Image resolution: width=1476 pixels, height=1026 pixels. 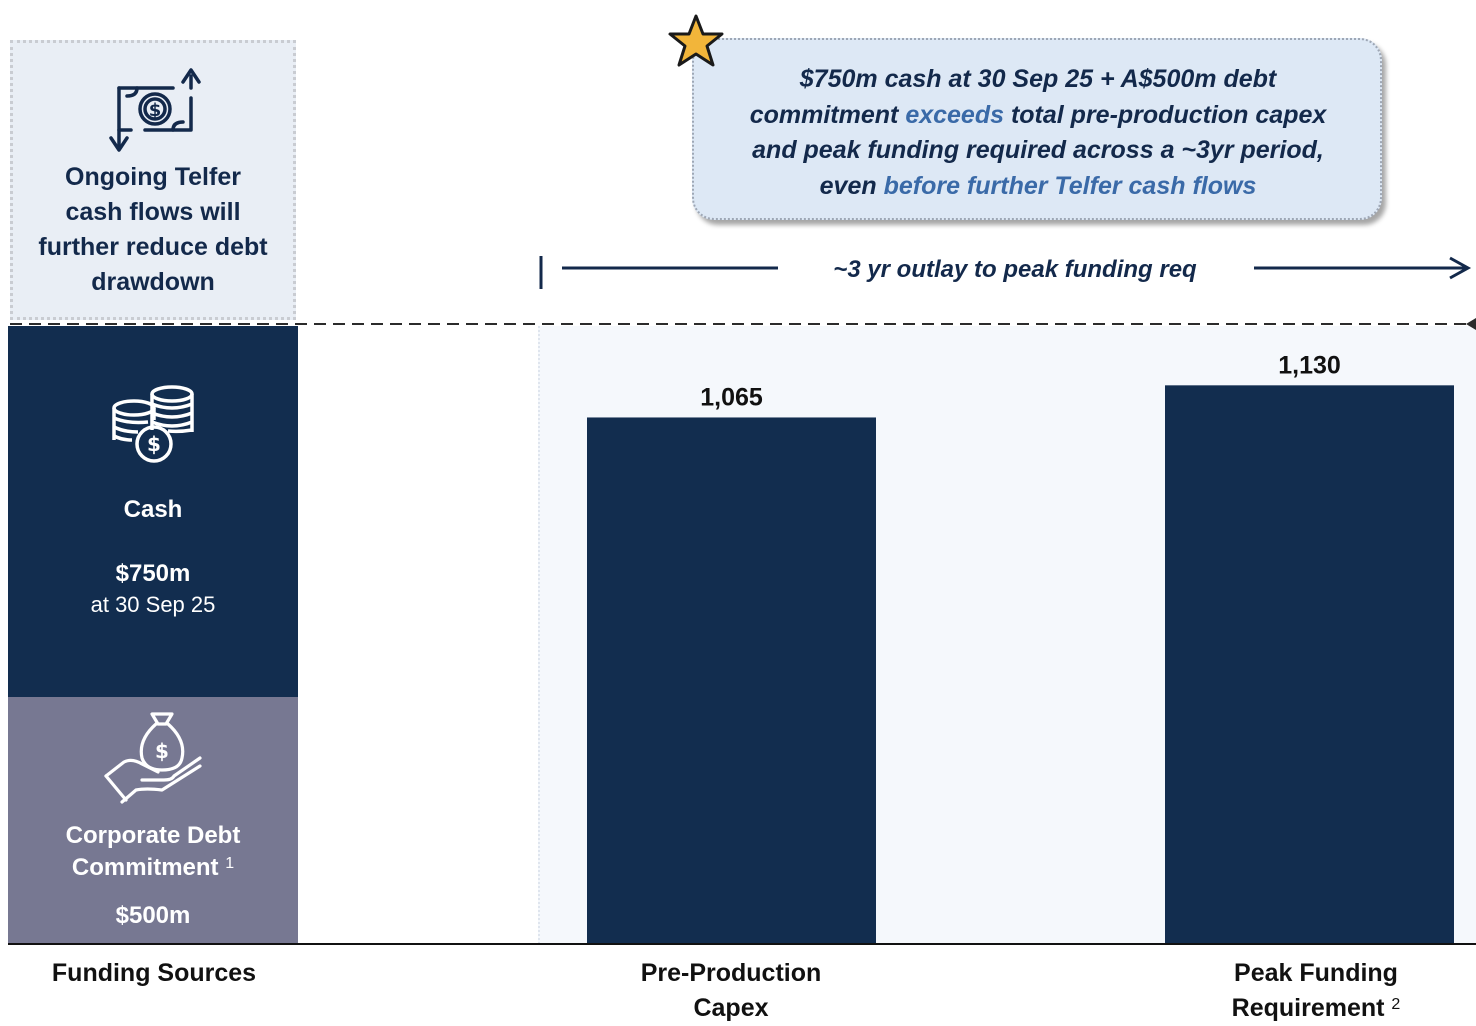 I want to click on category-label-line: Capex, so click(x=731, y=1008).